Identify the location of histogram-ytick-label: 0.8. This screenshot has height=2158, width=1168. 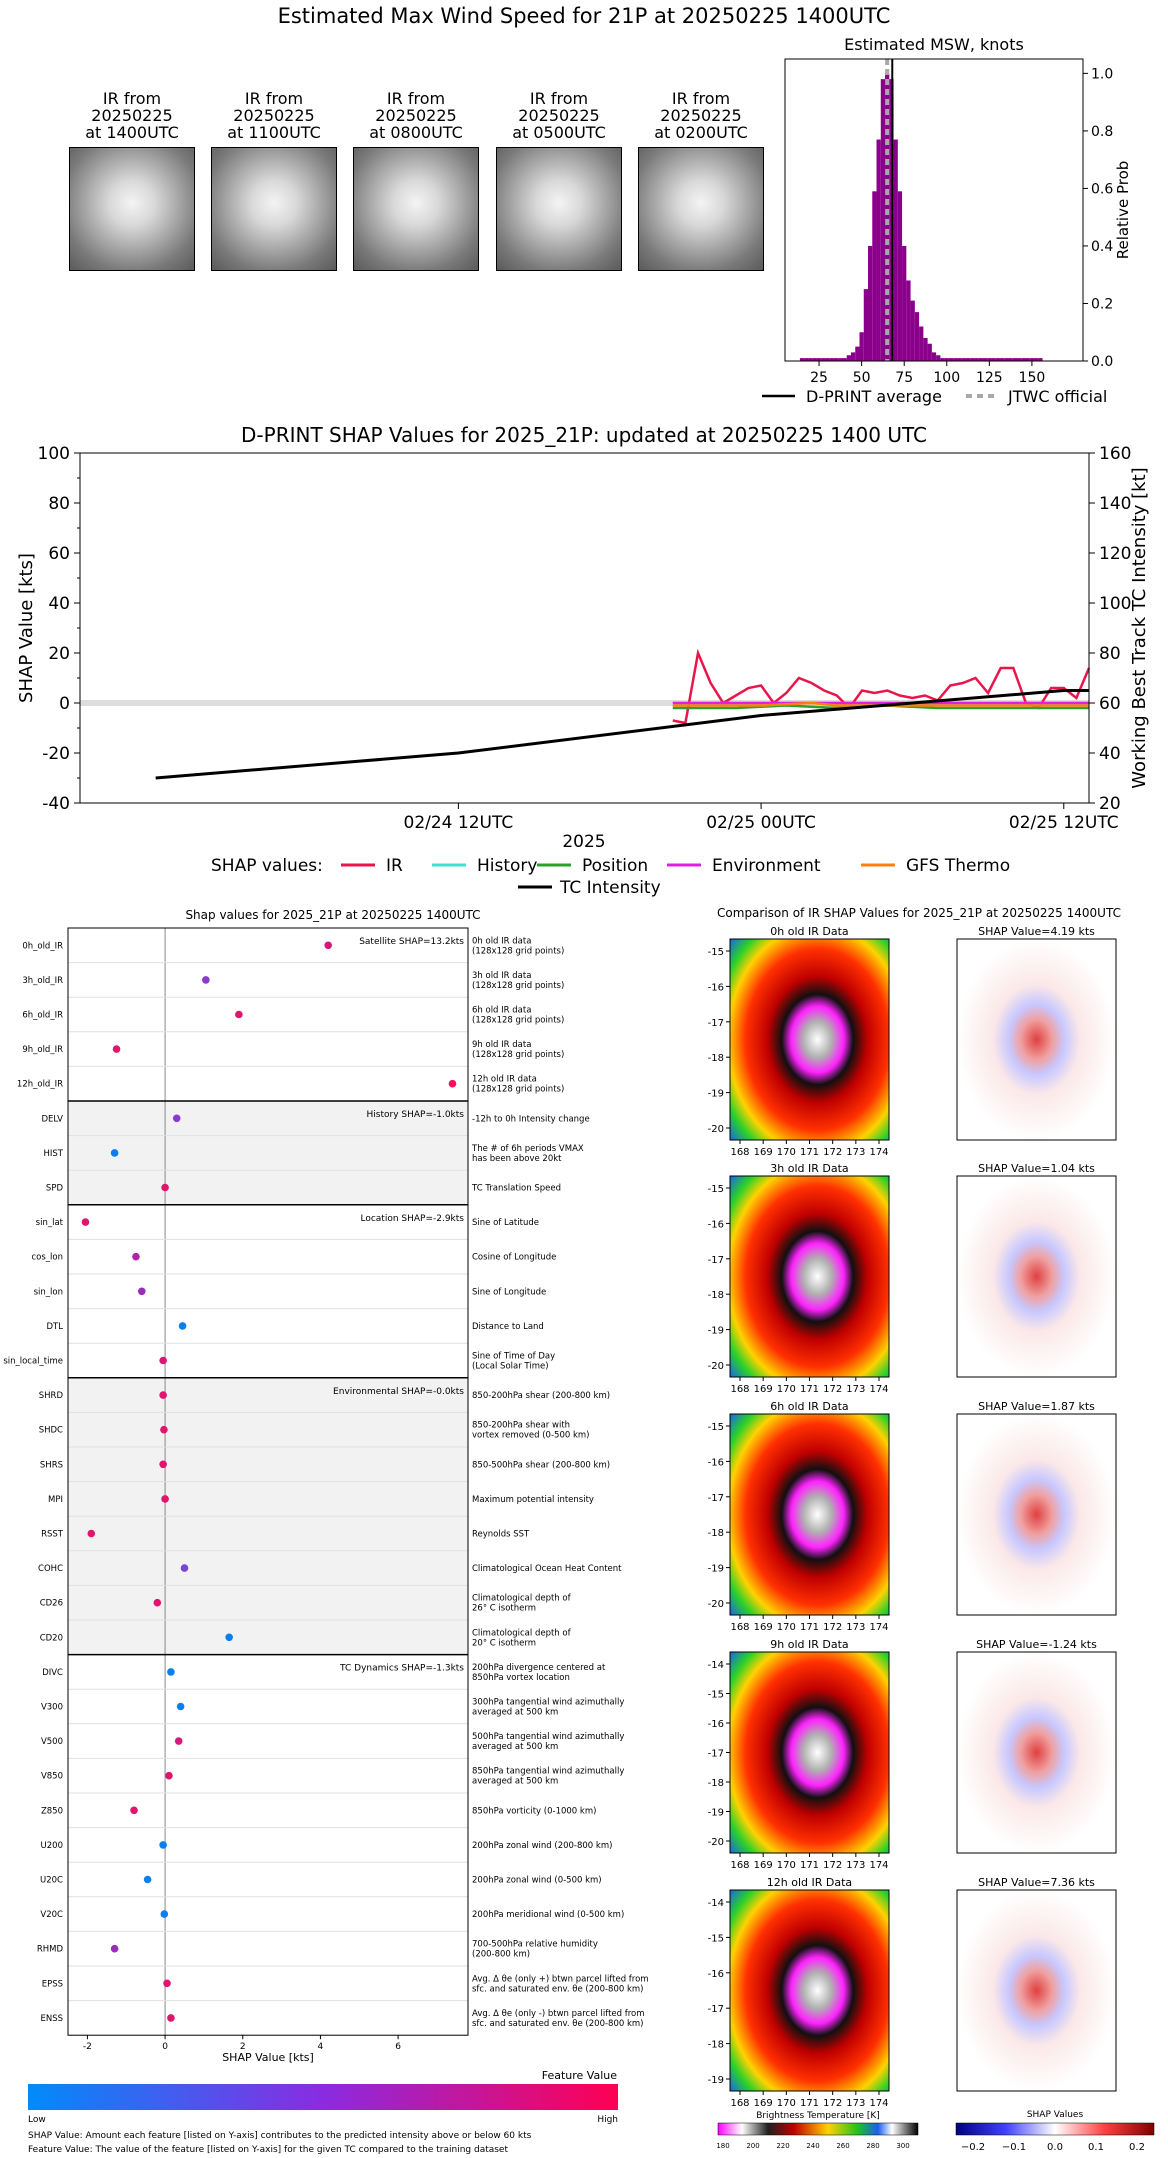
(1102, 132).